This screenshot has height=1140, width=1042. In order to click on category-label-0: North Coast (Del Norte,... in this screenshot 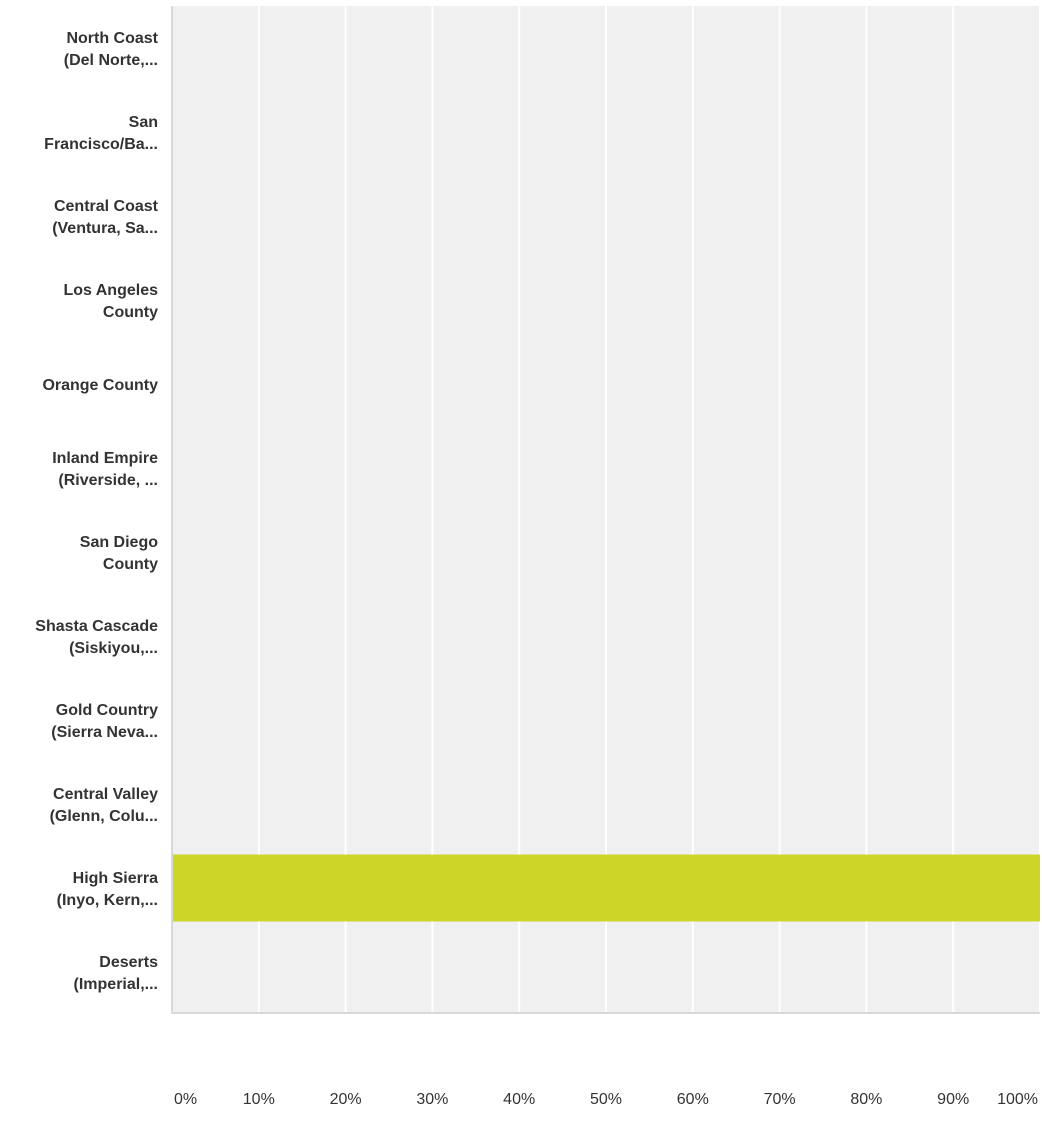, I will do `click(111, 49)`.